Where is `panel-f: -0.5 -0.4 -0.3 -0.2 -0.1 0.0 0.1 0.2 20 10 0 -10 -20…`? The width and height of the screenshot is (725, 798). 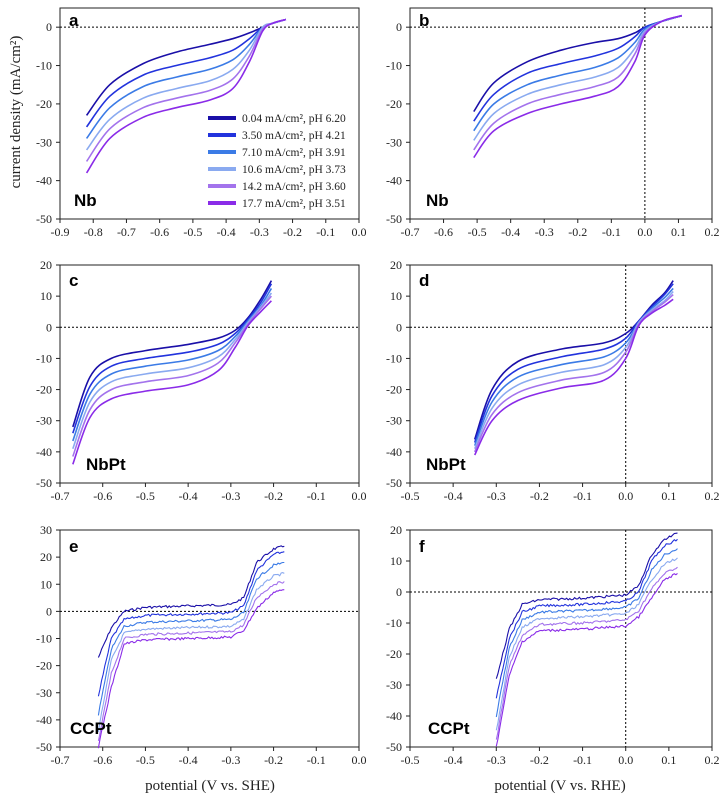
panel-f: -0.5 -0.4 -0.3 -0.2 -0.1 0.0 0.1 0.2 20 10 0 -10 -20… is located at coordinates (553, 645).